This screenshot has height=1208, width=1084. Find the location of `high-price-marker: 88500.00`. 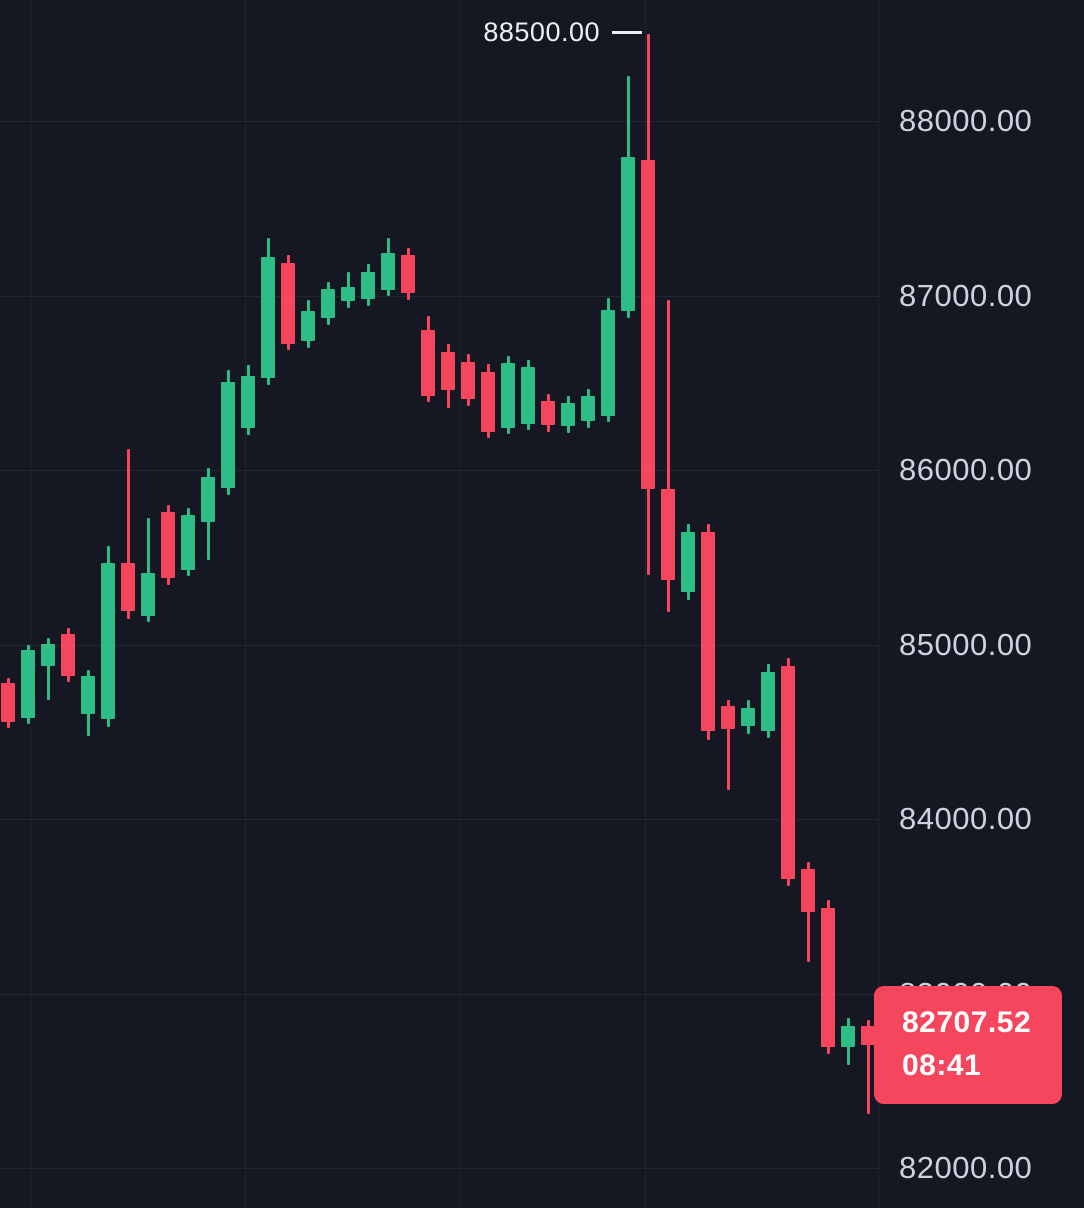

high-price-marker: 88500.00 is located at coordinates (562, 32).